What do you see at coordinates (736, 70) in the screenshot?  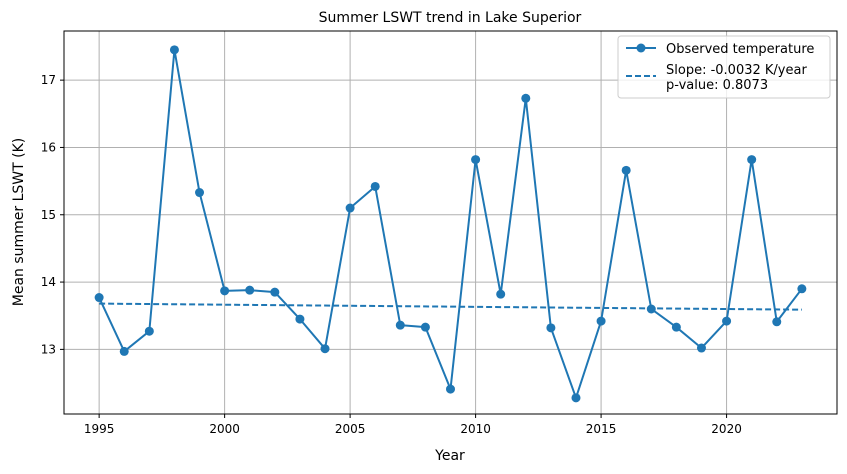 I see `legend-label-trend-line: Slope: -0.0032 K/year` at bounding box center [736, 70].